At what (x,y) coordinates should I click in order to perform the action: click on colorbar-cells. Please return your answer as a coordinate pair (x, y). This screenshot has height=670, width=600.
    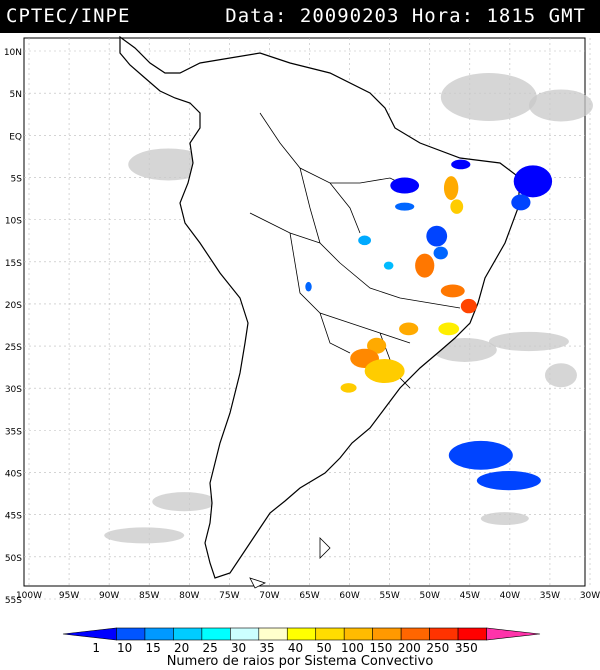
    Looking at the image, I should click on (301, 634).